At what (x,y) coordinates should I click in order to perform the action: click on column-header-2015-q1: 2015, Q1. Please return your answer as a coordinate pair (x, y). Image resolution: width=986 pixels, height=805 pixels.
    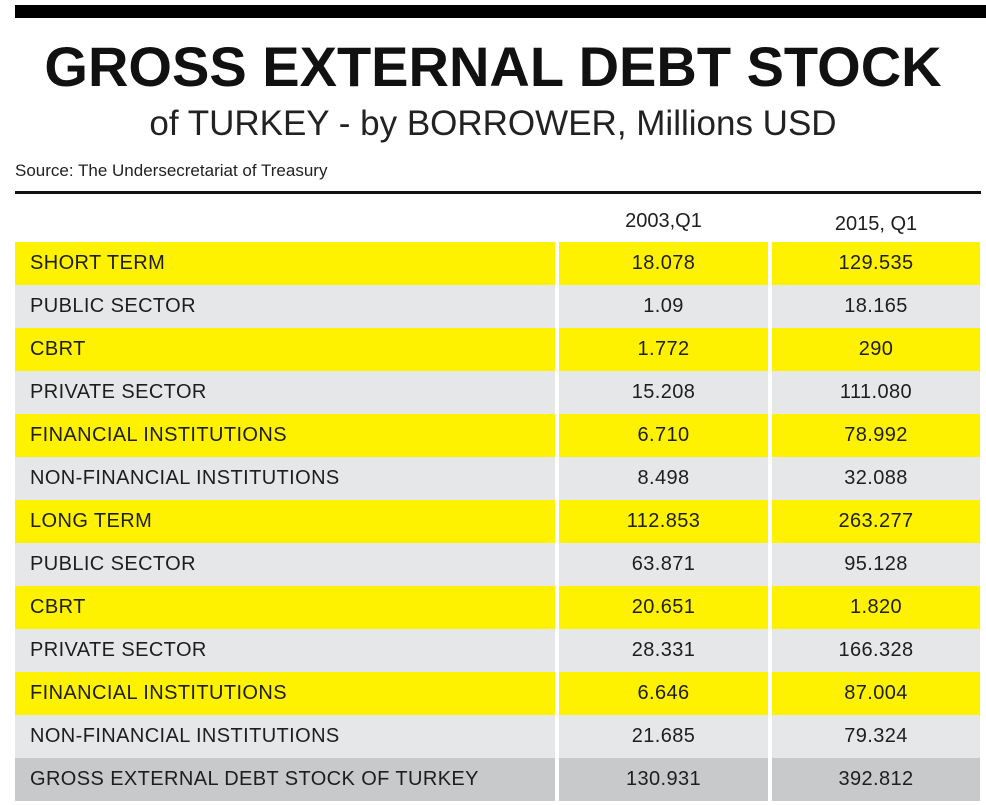
    Looking at the image, I should click on (876, 224).